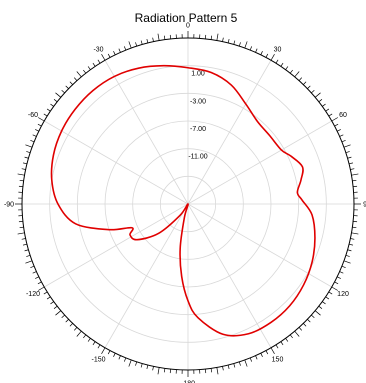  What do you see at coordinates (198, 74) in the screenshot?
I see `radial-label: 1.00` at bounding box center [198, 74].